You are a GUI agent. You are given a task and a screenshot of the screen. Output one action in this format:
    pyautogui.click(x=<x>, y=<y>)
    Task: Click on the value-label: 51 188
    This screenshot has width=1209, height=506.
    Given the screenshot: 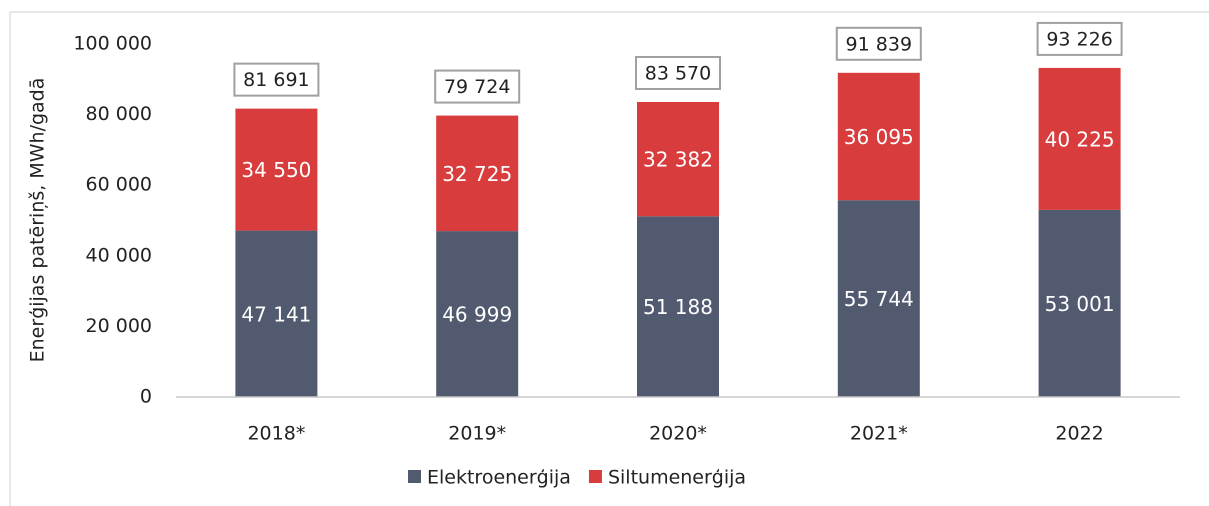 What is the action you would take?
    pyautogui.click(x=678, y=307)
    